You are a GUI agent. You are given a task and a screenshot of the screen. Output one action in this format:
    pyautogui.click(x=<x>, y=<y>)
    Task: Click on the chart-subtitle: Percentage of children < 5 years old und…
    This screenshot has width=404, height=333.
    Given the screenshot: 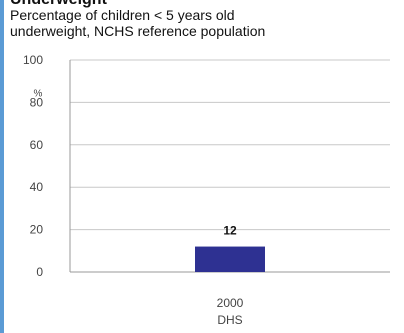 What is the action you would take?
    pyautogui.click(x=200, y=23)
    